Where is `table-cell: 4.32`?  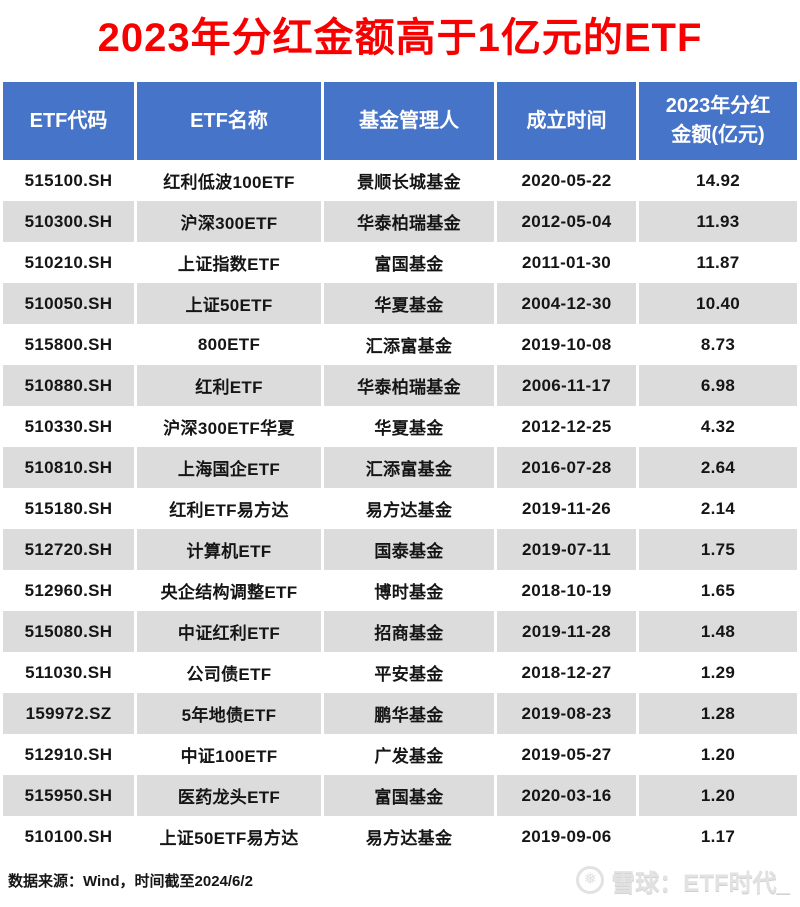
table-cell: 4.32 is located at coordinates (718, 426).